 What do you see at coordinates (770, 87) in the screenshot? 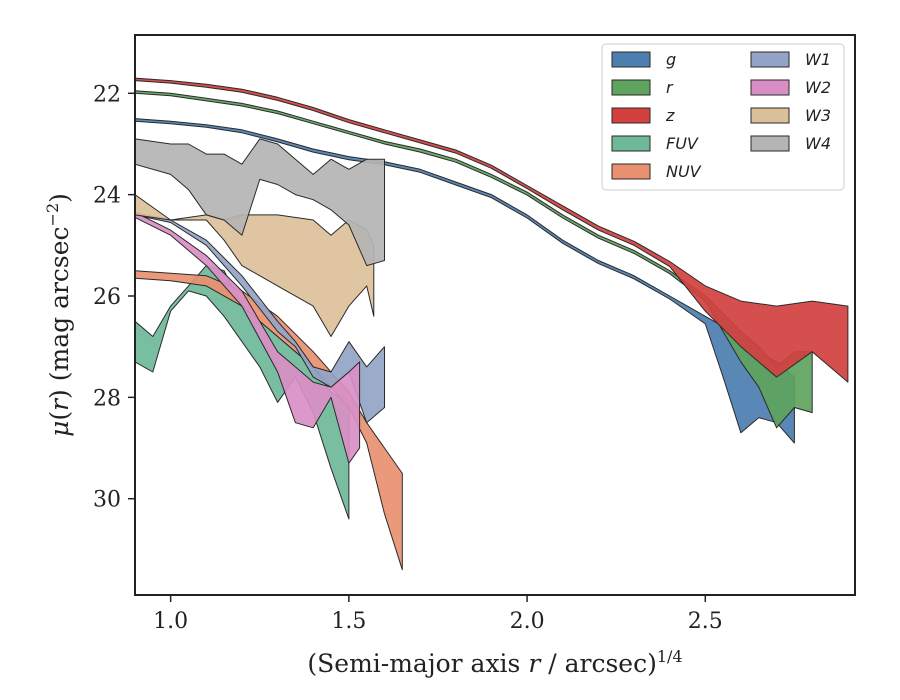
I see `legend-swatch-w2` at bounding box center [770, 87].